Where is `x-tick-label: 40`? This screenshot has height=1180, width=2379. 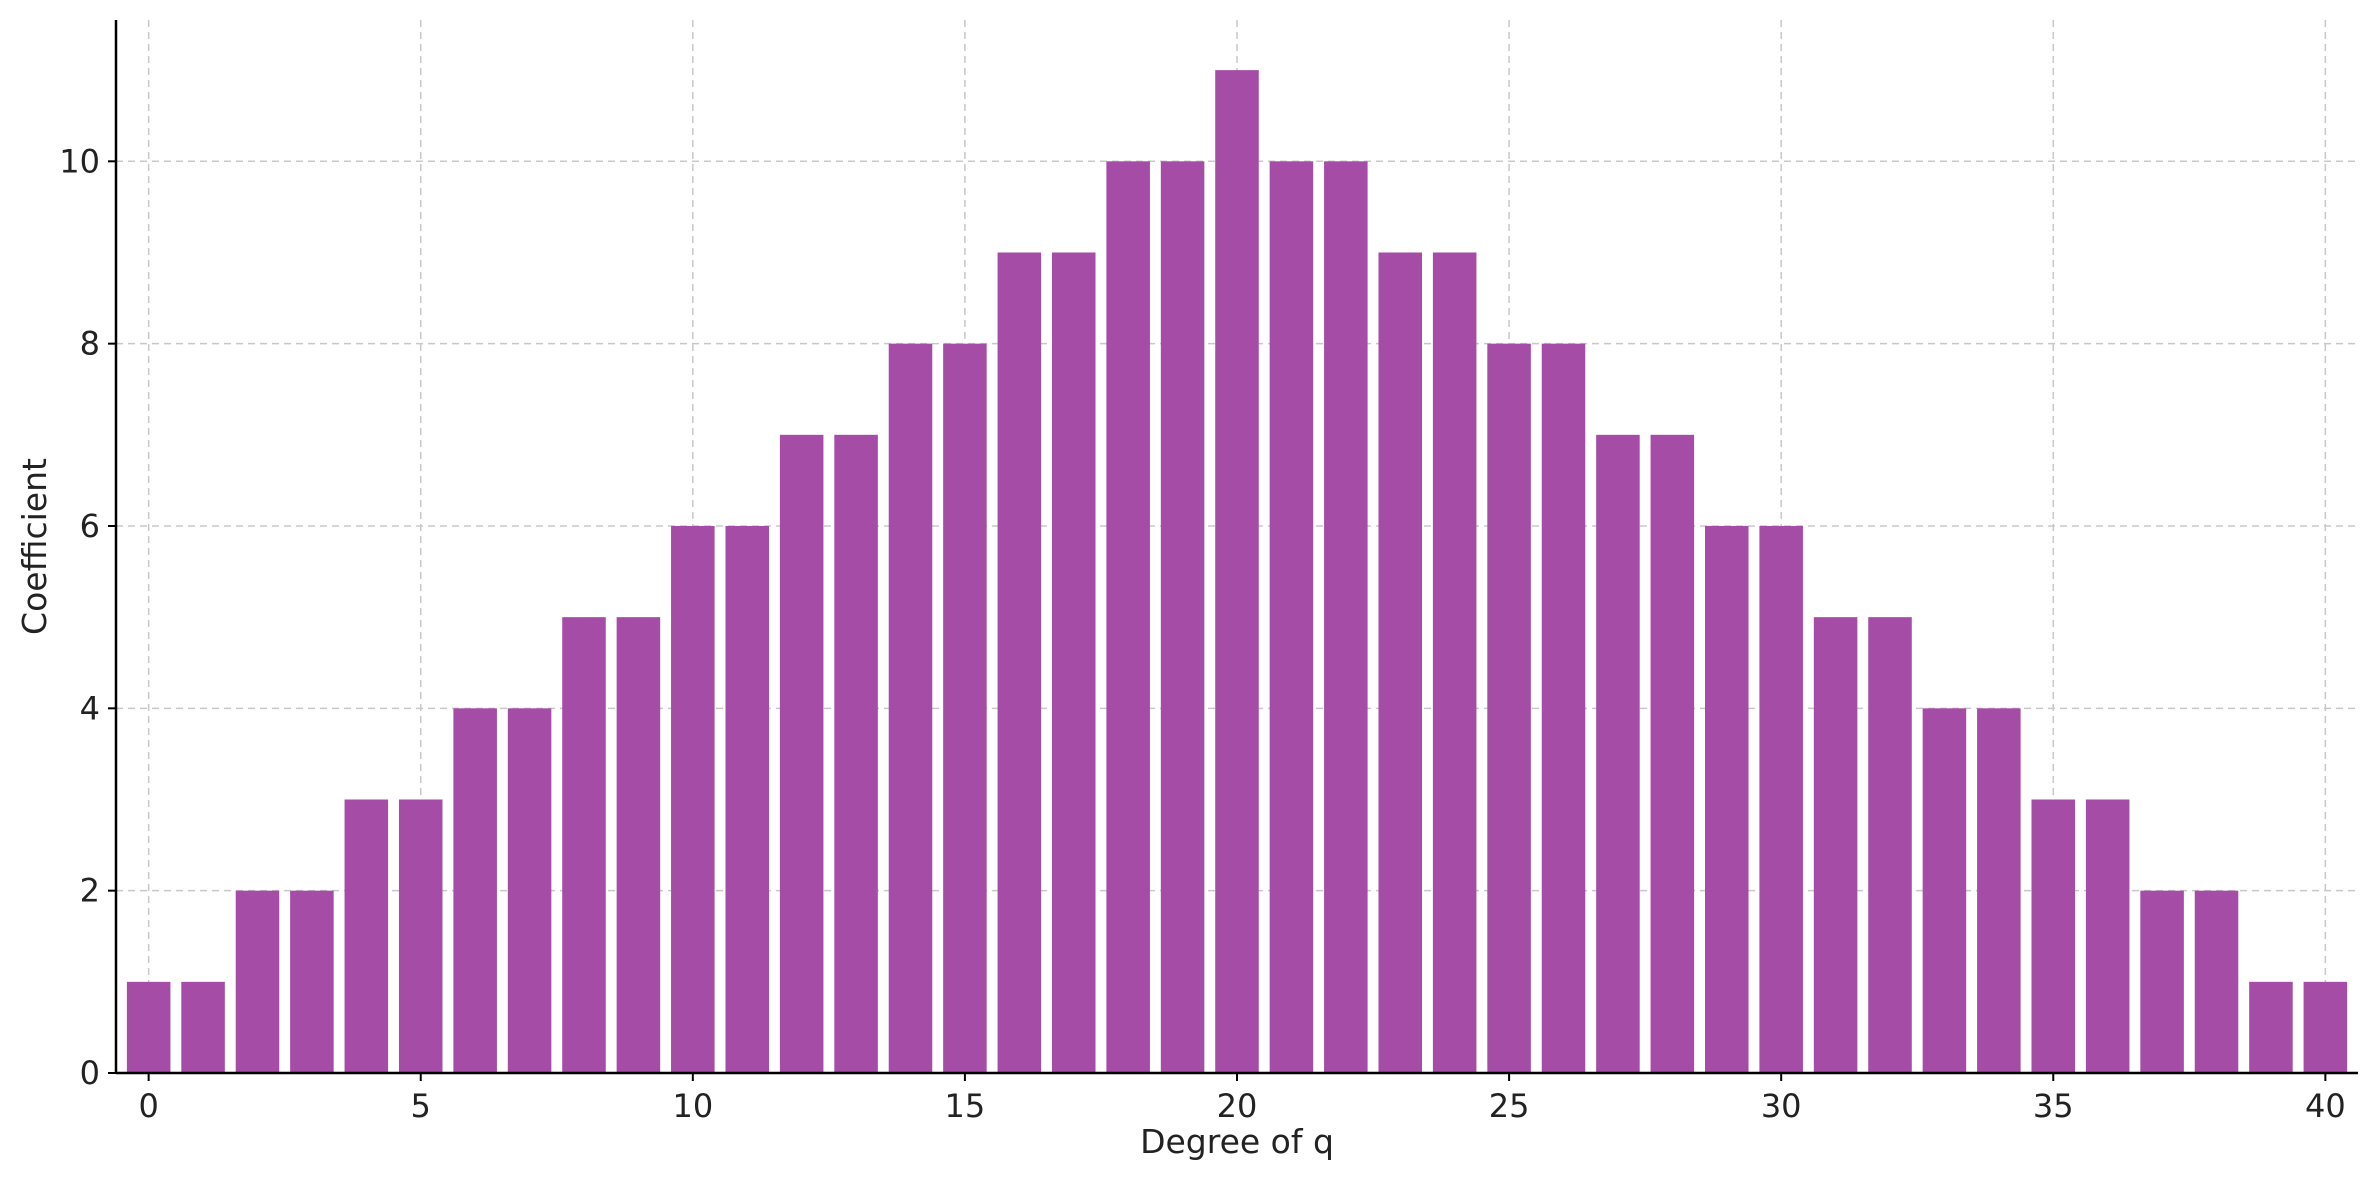 x-tick-label: 40 is located at coordinates (2325, 1106).